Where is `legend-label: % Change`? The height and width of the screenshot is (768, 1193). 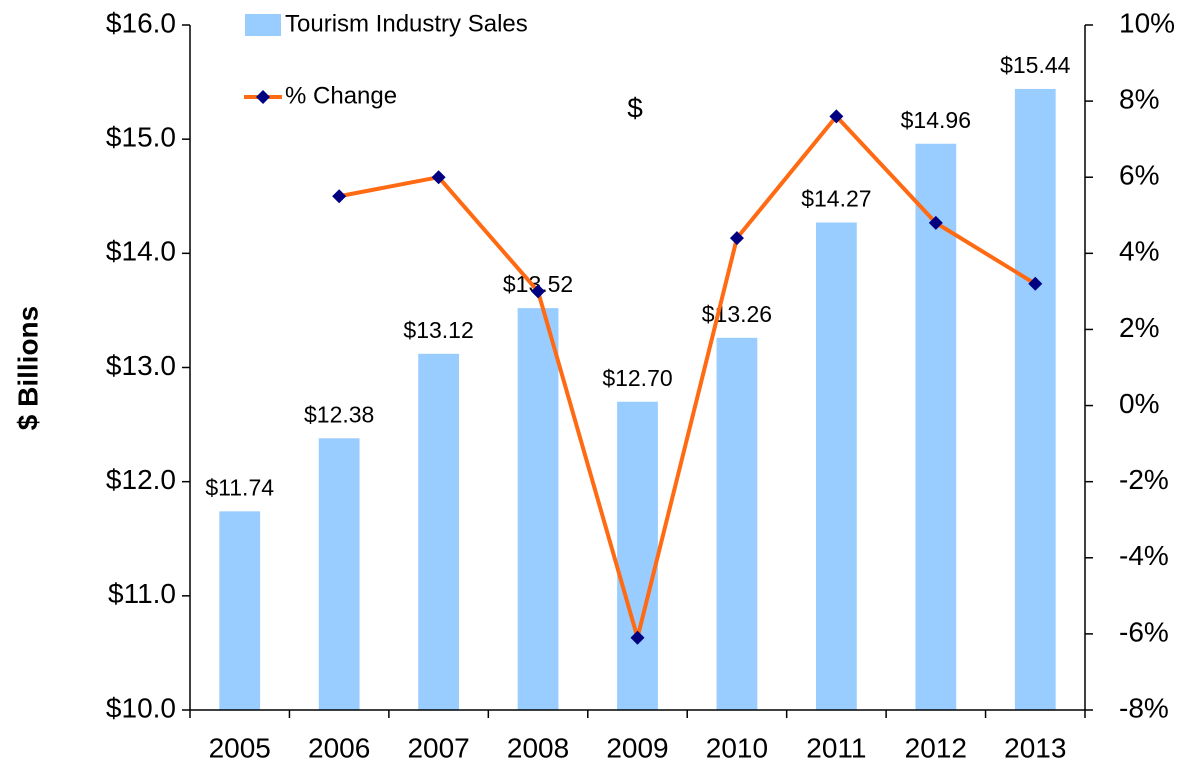 legend-label: % Change is located at coordinates (341, 95).